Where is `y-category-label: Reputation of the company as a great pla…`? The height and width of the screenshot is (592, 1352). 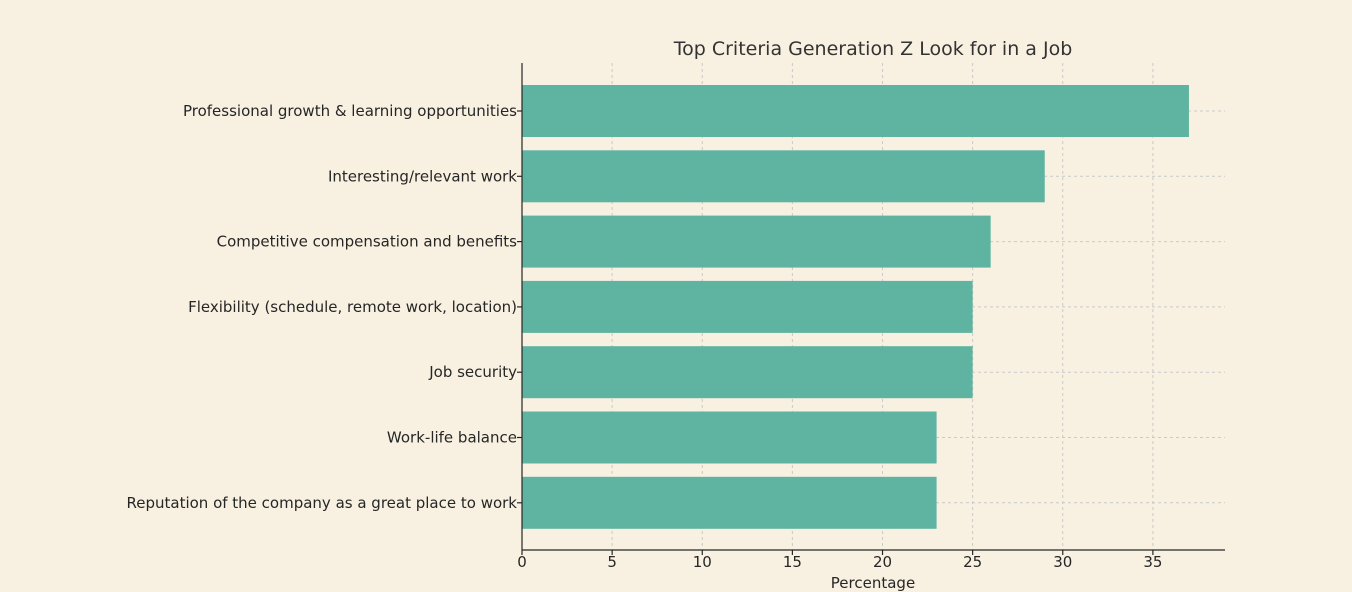
y-category-label: Reputation of the company as a great pla… is located at coordinates (321, 503).